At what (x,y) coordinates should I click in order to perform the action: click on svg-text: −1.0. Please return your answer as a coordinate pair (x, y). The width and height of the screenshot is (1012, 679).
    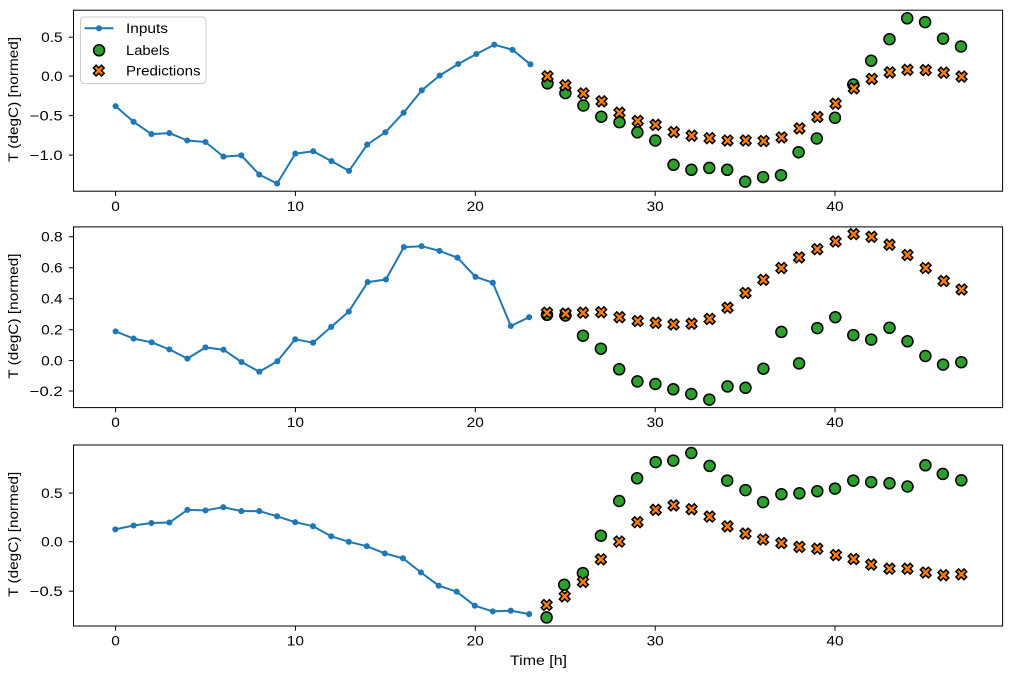
    Looking at the image, I should click on (46, 155).